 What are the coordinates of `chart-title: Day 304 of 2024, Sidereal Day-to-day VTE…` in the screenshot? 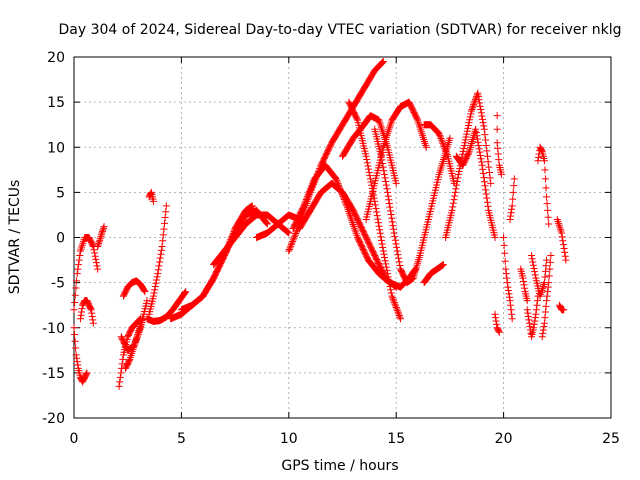 It's located at (340, 30).